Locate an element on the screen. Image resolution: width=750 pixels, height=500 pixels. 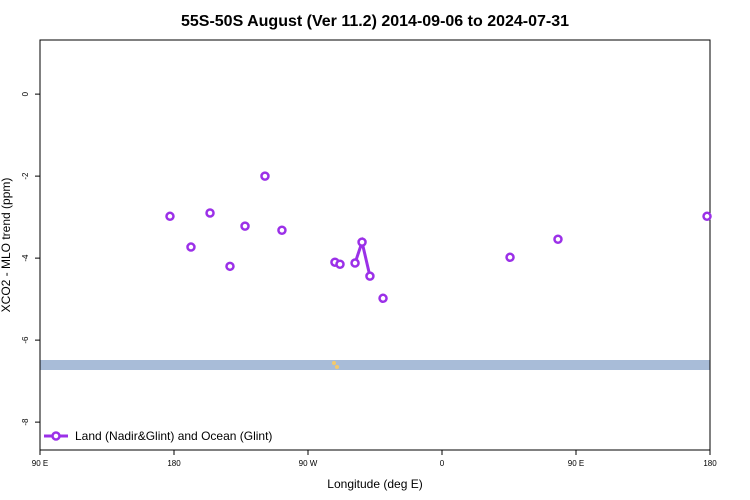
y-tick-label: -2 is located at coordinates (25, 176).